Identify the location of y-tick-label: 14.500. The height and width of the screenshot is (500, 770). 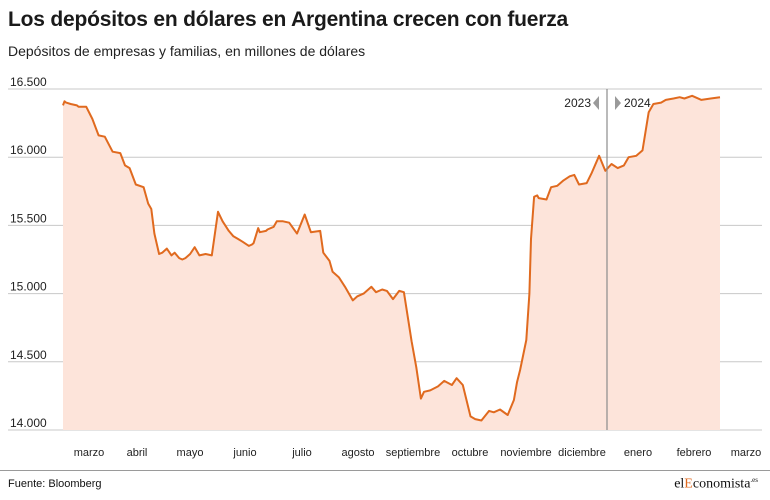
(28, 355).